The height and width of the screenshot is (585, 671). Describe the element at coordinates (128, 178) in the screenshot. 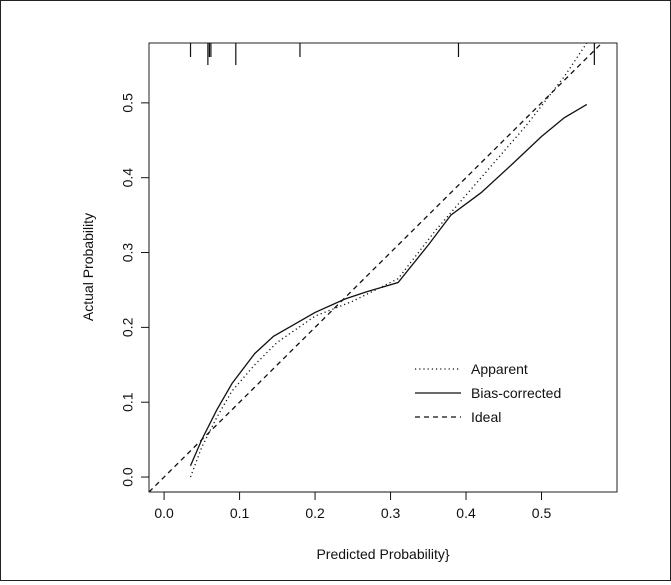

I see `y-tick-label: 0.4` at that location.